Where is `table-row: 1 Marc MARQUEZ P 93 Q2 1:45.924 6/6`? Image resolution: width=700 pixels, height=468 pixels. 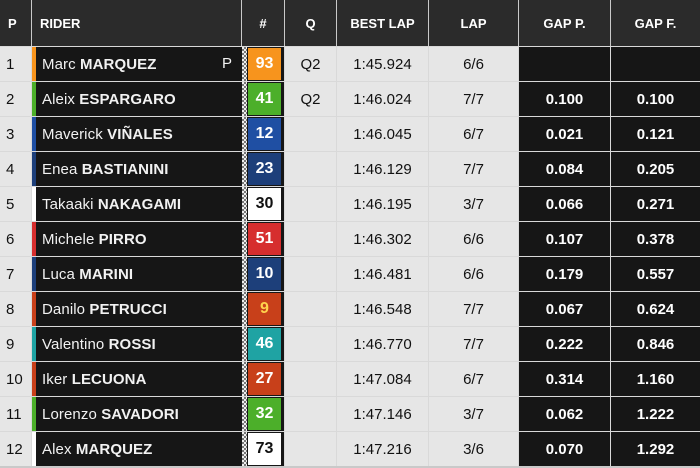
table-row: 1 Marc MARQUEZ P 93 Q2 1:45.924 6/6 is located at coordinates (350, 63).